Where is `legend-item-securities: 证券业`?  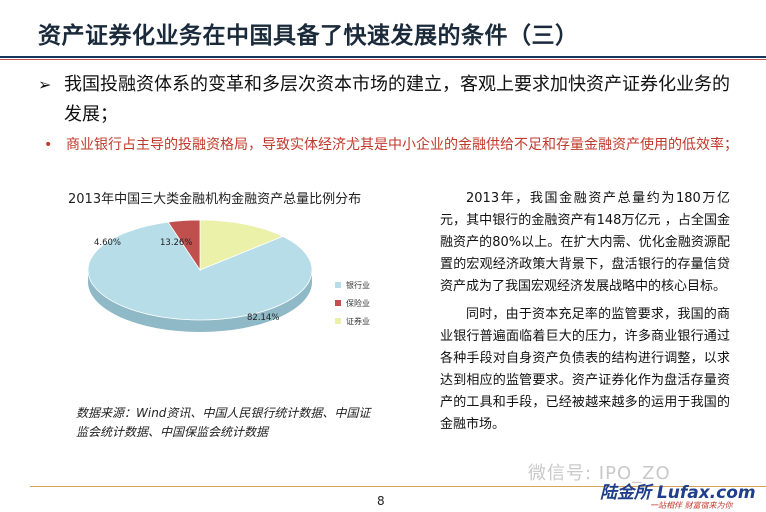 legend-item-securities: 证券业 is located at coordinates (352, 321).